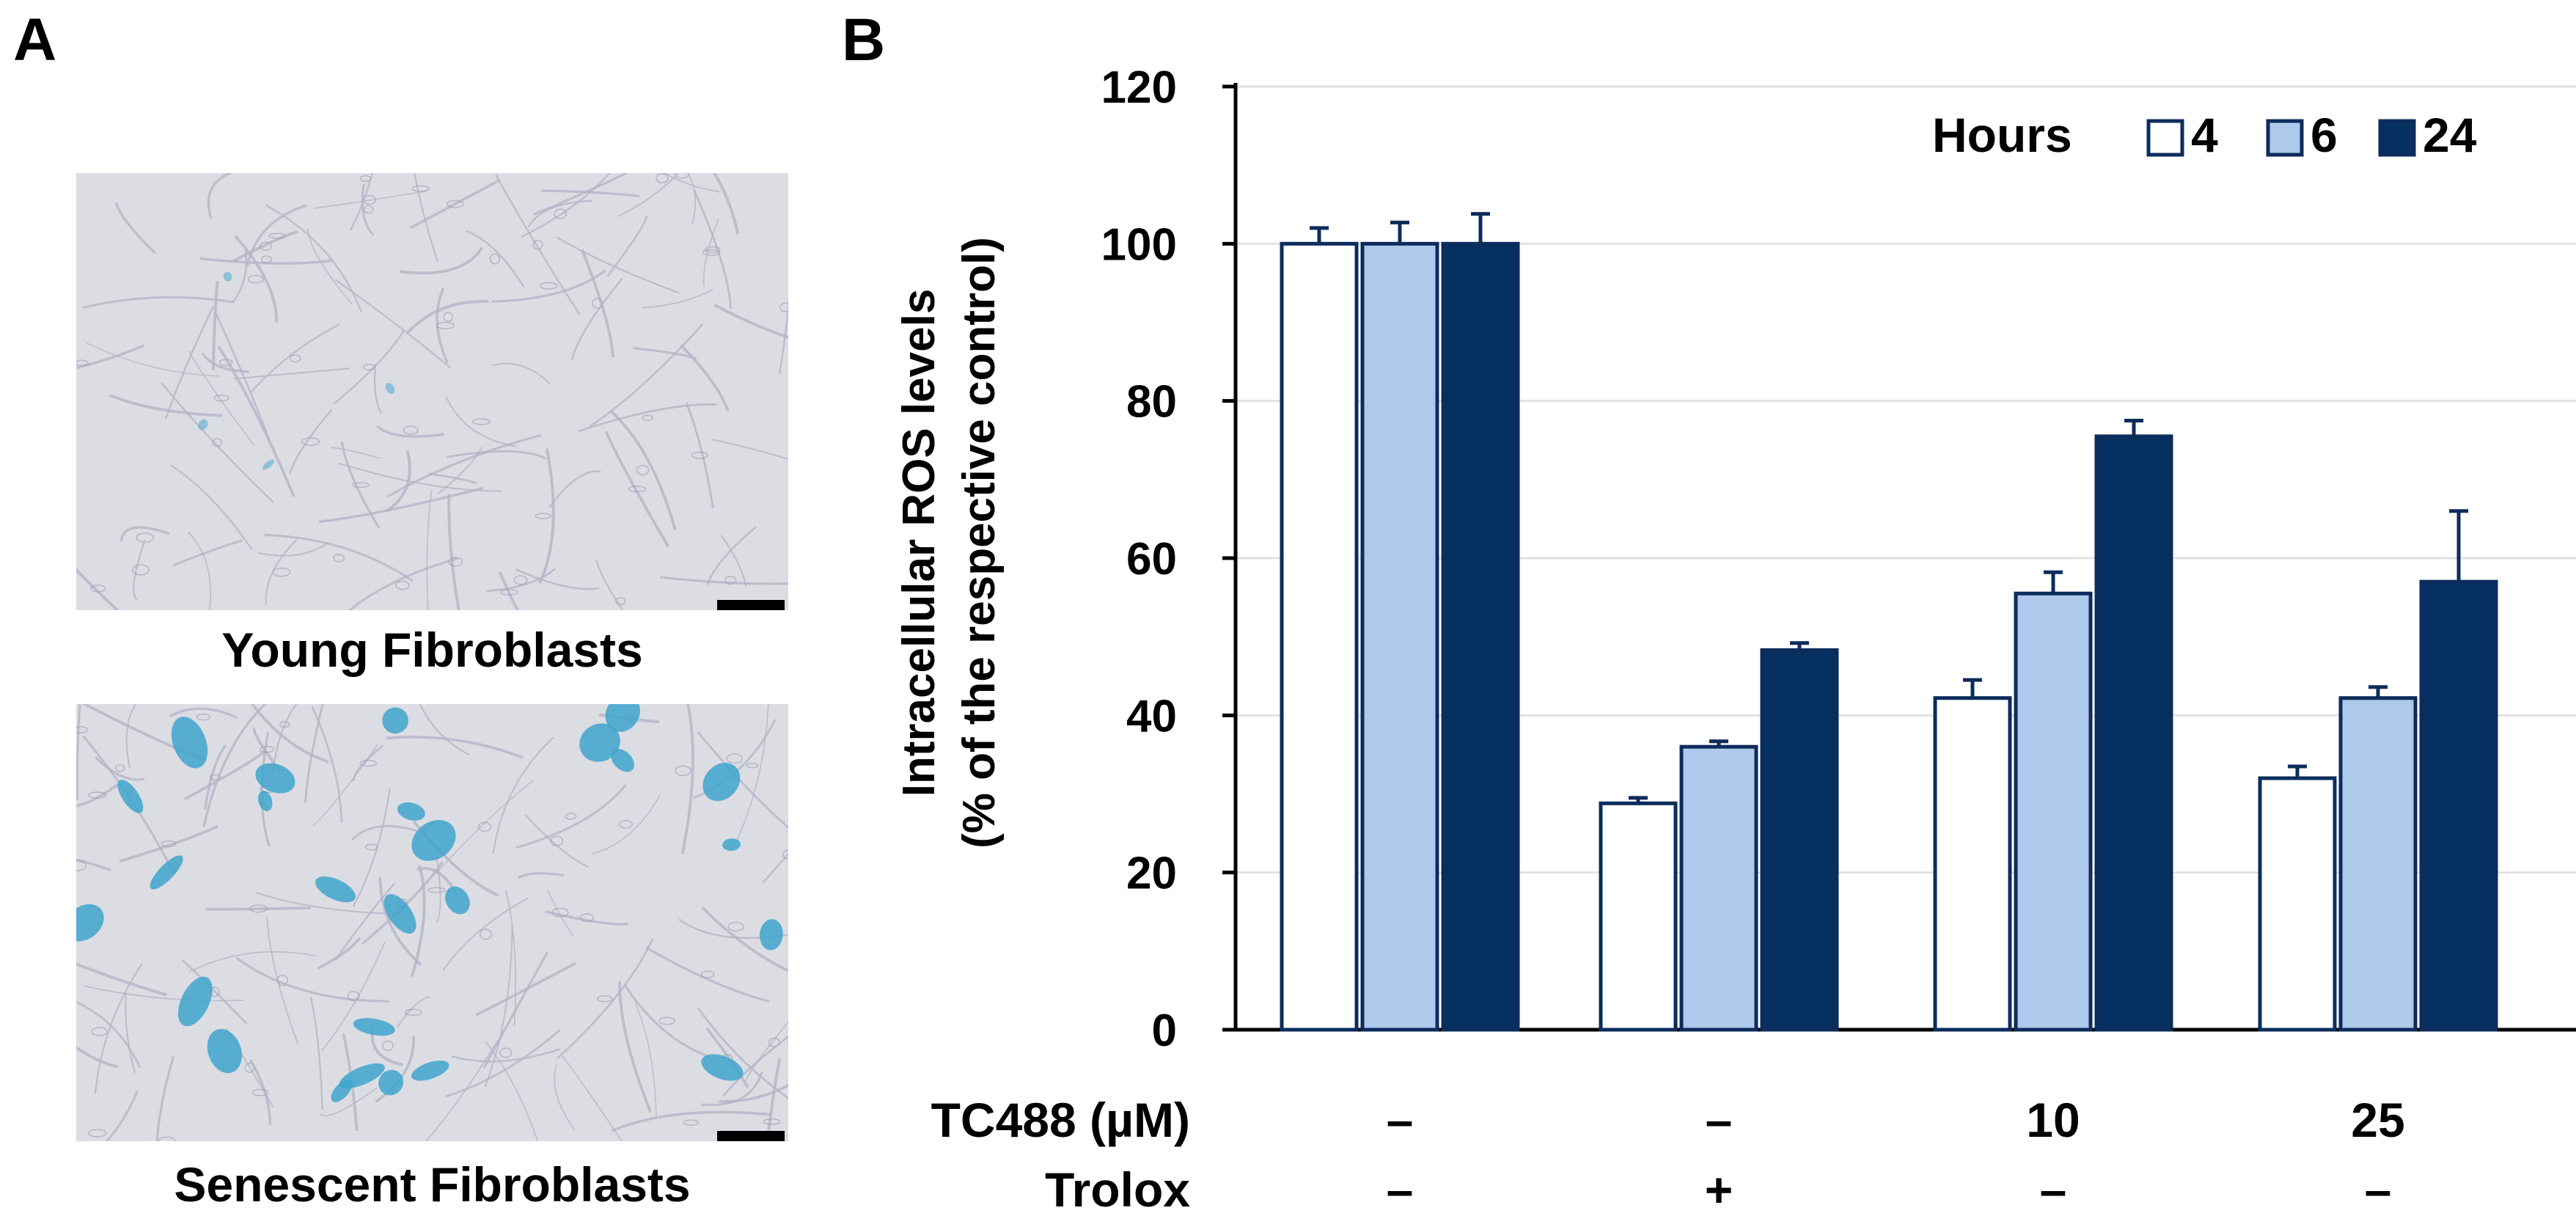 The width and height of the screenshot is (2576, 1227). I want to click on condition-value: 25, so click(2377, 1120).